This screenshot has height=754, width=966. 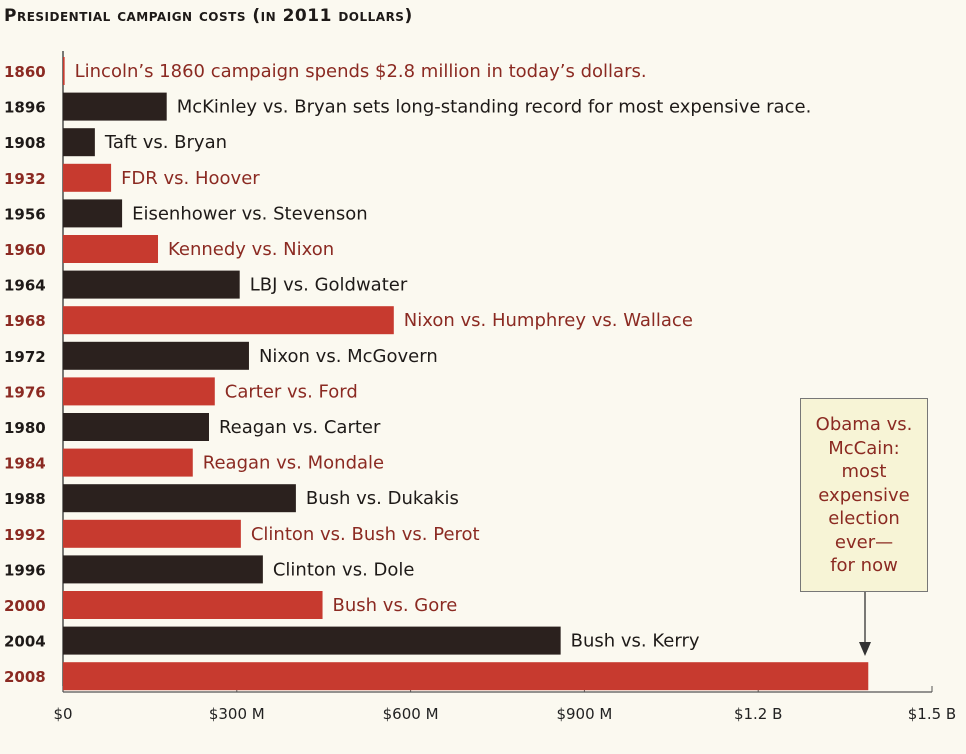 What do you see at coordinates (25, 321) in the screenshot?
I see `year-label: 1968` at bounding box center [25, 321].